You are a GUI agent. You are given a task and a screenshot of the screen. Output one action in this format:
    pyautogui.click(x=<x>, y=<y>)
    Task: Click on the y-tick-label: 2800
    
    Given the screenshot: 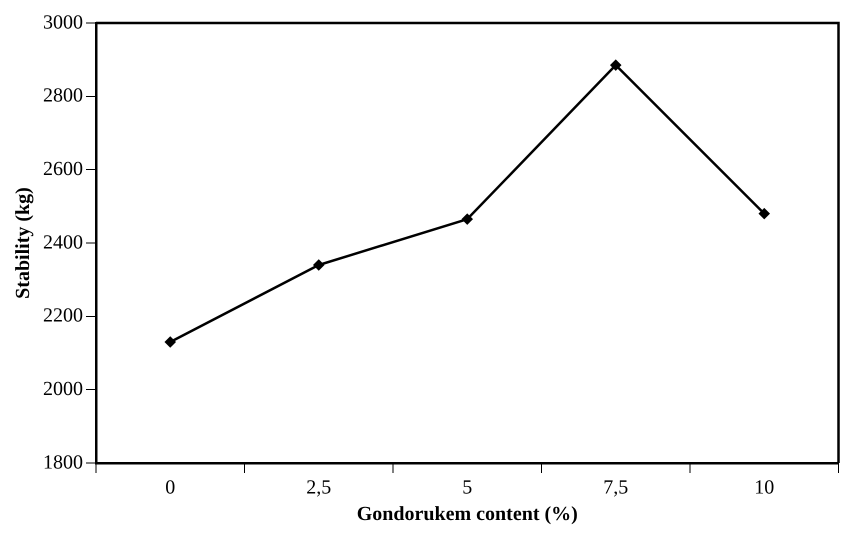 What is the action you would take?
    pyautogui.click(x=63, y=95)
    